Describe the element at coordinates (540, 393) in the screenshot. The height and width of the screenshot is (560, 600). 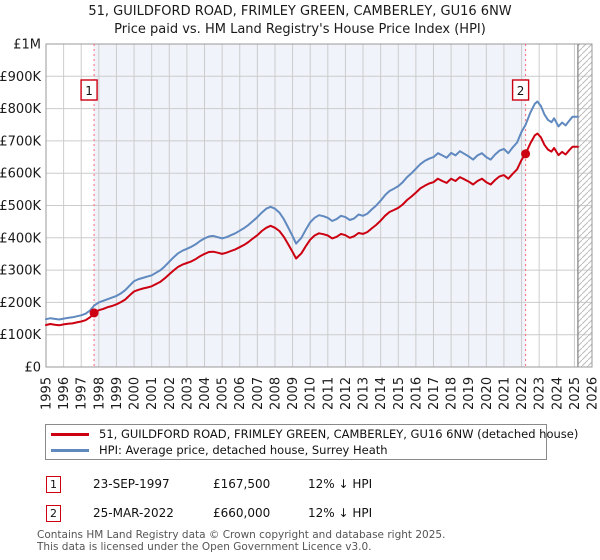
I see `x-tick-label: 2023` at that location.